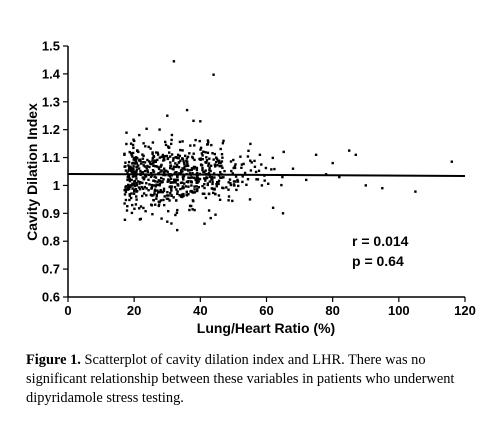 Image resolution: width=502 pixels, height=429 pixels. I want to click on regression-line, so click(266, 175).